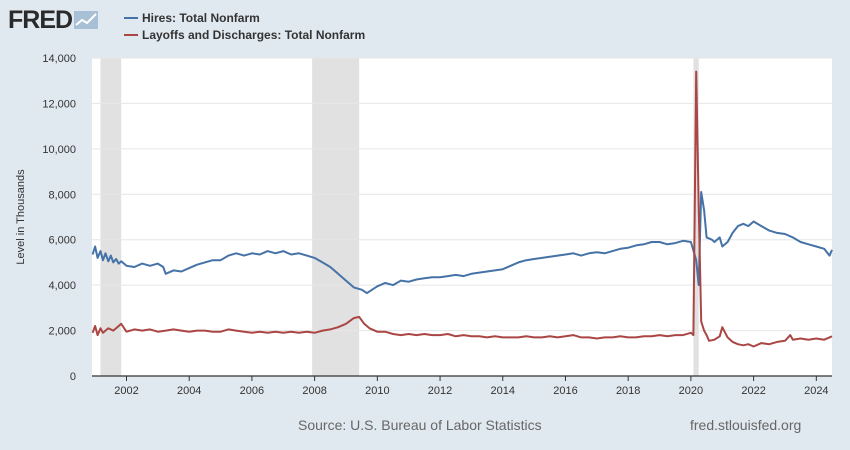  Describe the element at coordinates (628, 391) in the screenshot. I see `x-tick-label: 2018` at that location.